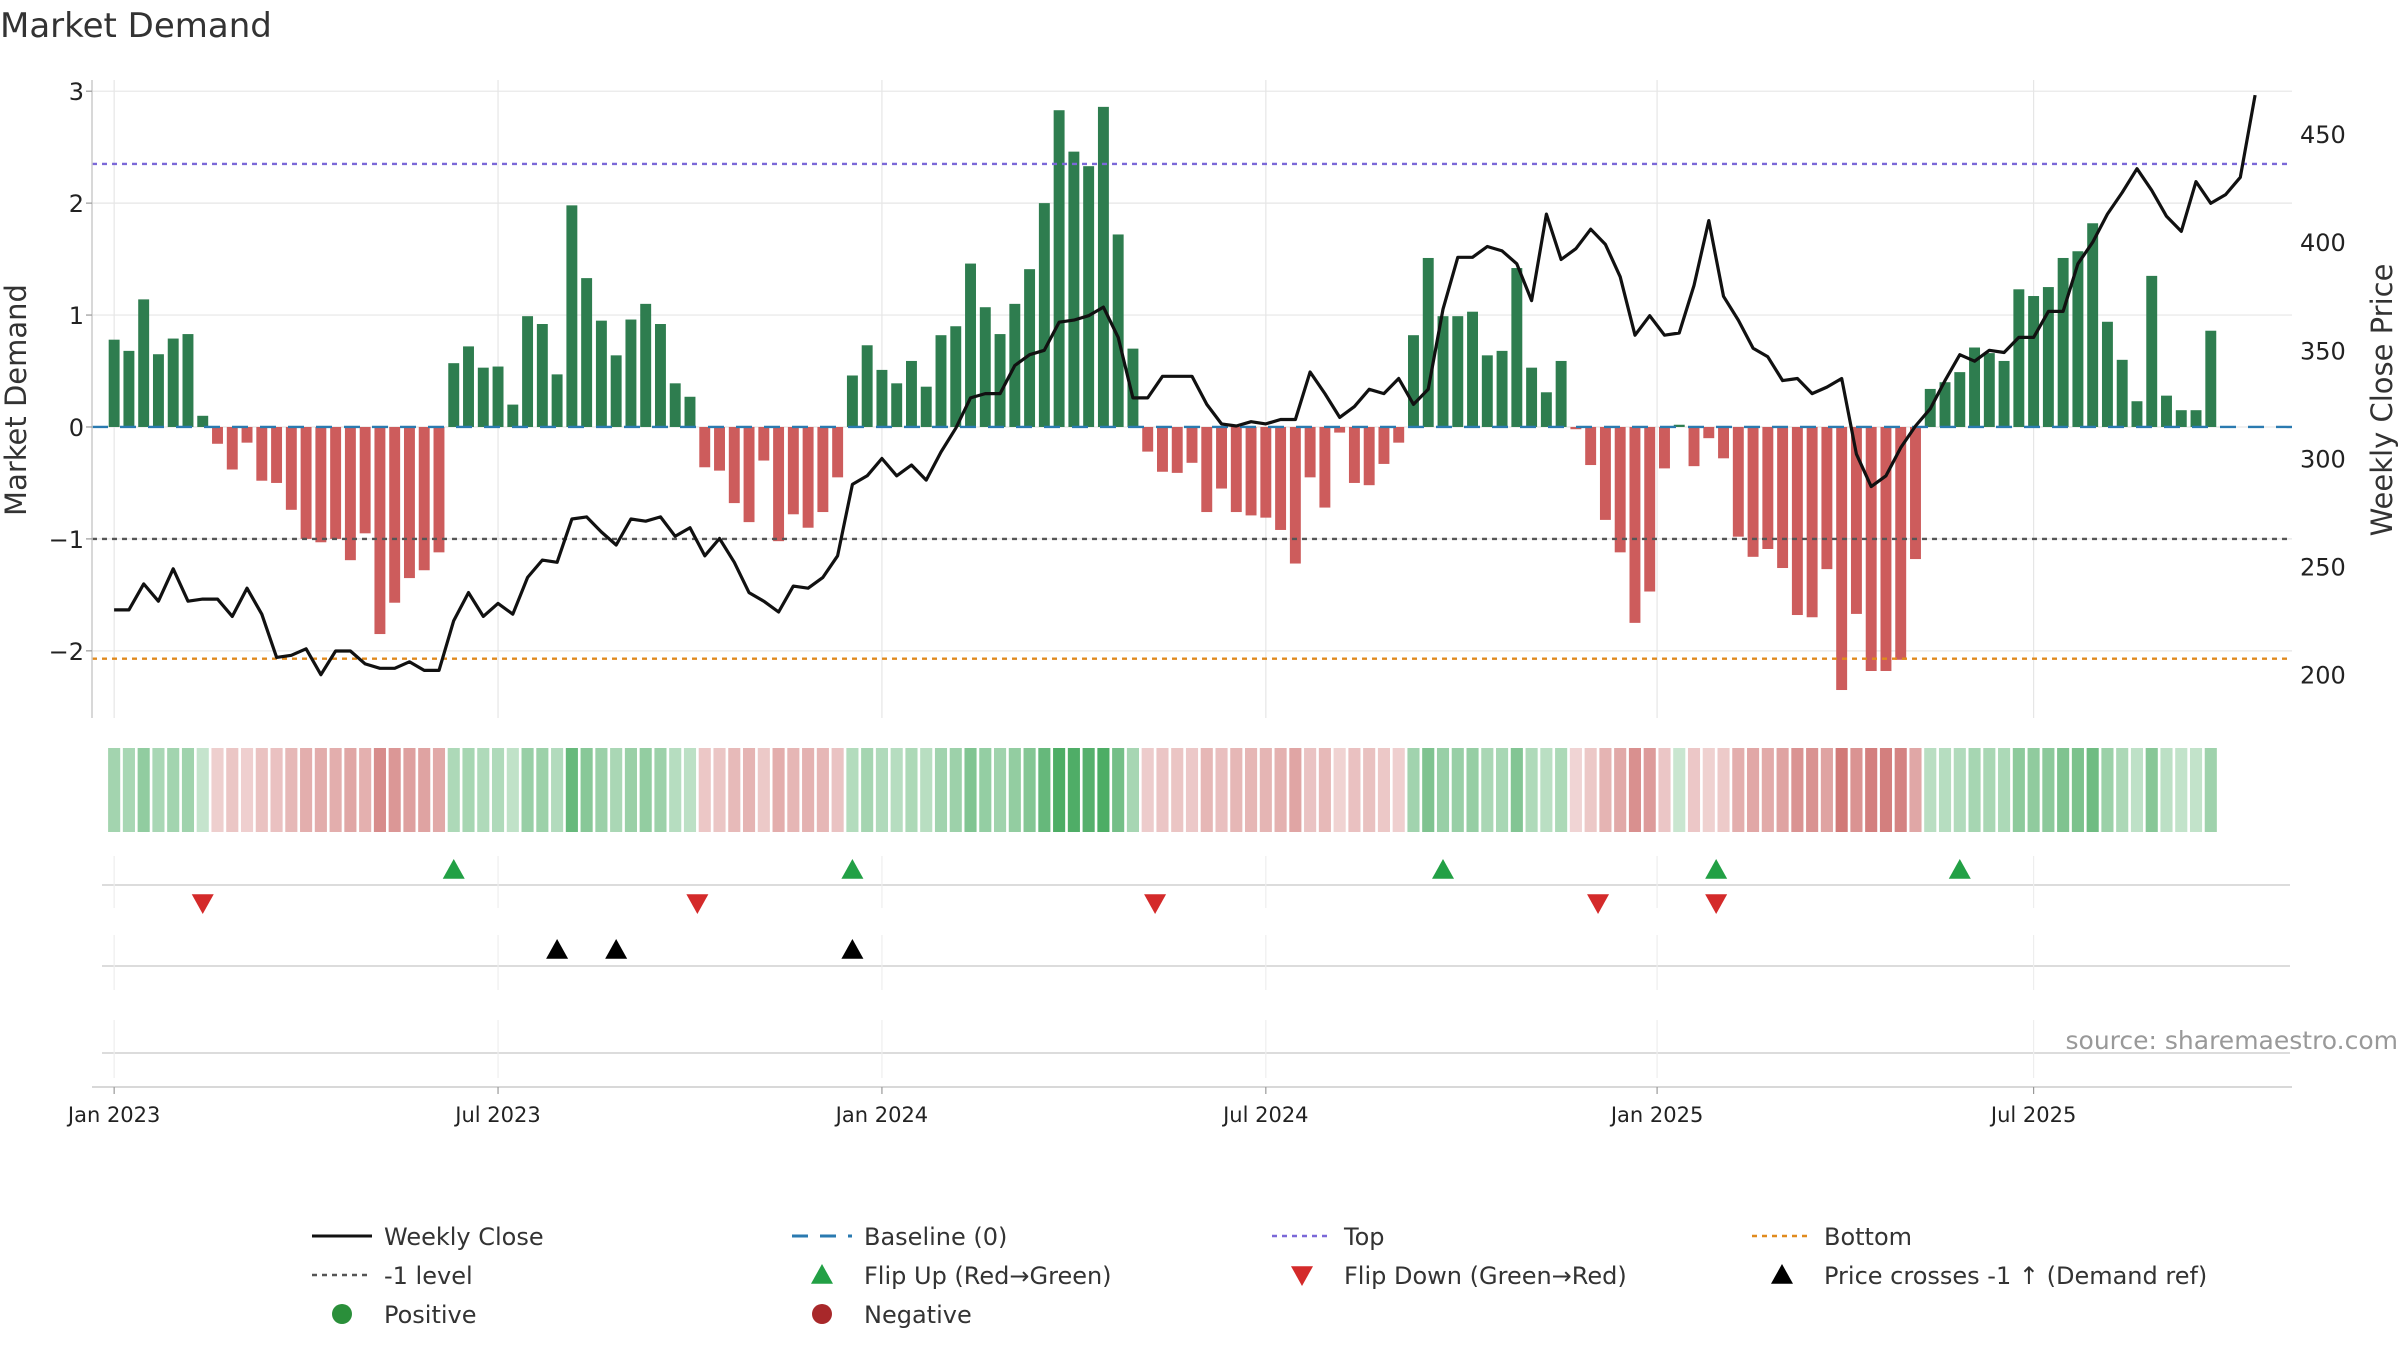 The width and height of the screenshot is (2400, 1350). Describe the element at coordinates (881, 1115) in the screenshot. I see `x-tick-label: Jan 2024` at that location.